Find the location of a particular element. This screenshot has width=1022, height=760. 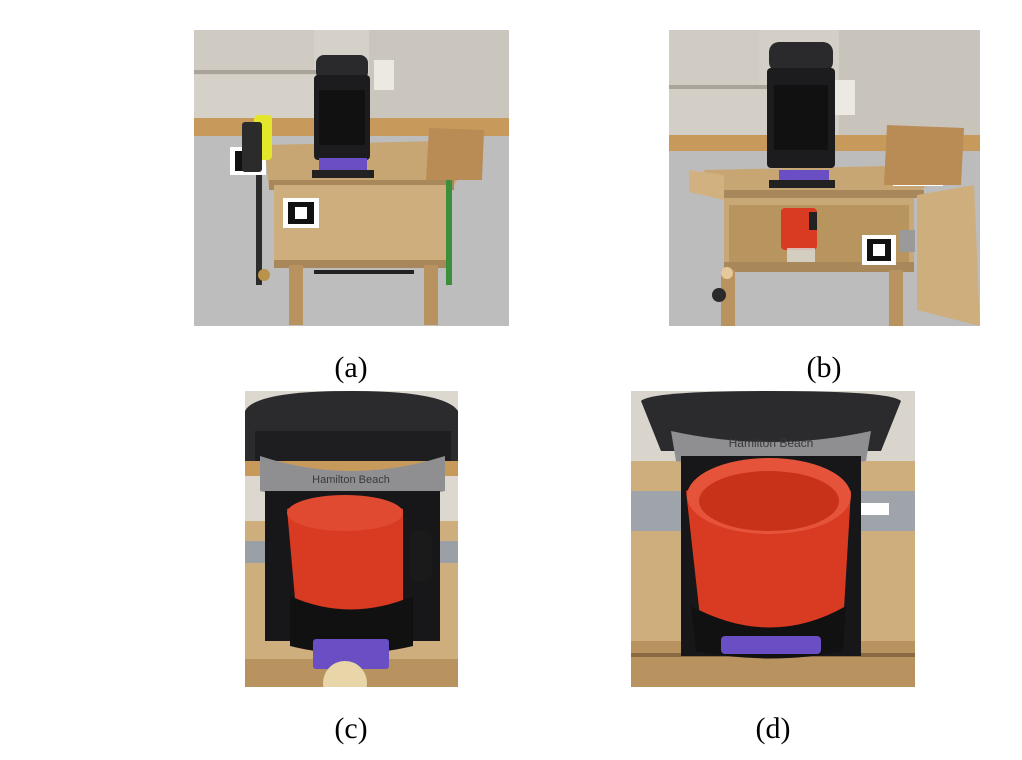

photo-panel-a is located at coordinates (351, 178).